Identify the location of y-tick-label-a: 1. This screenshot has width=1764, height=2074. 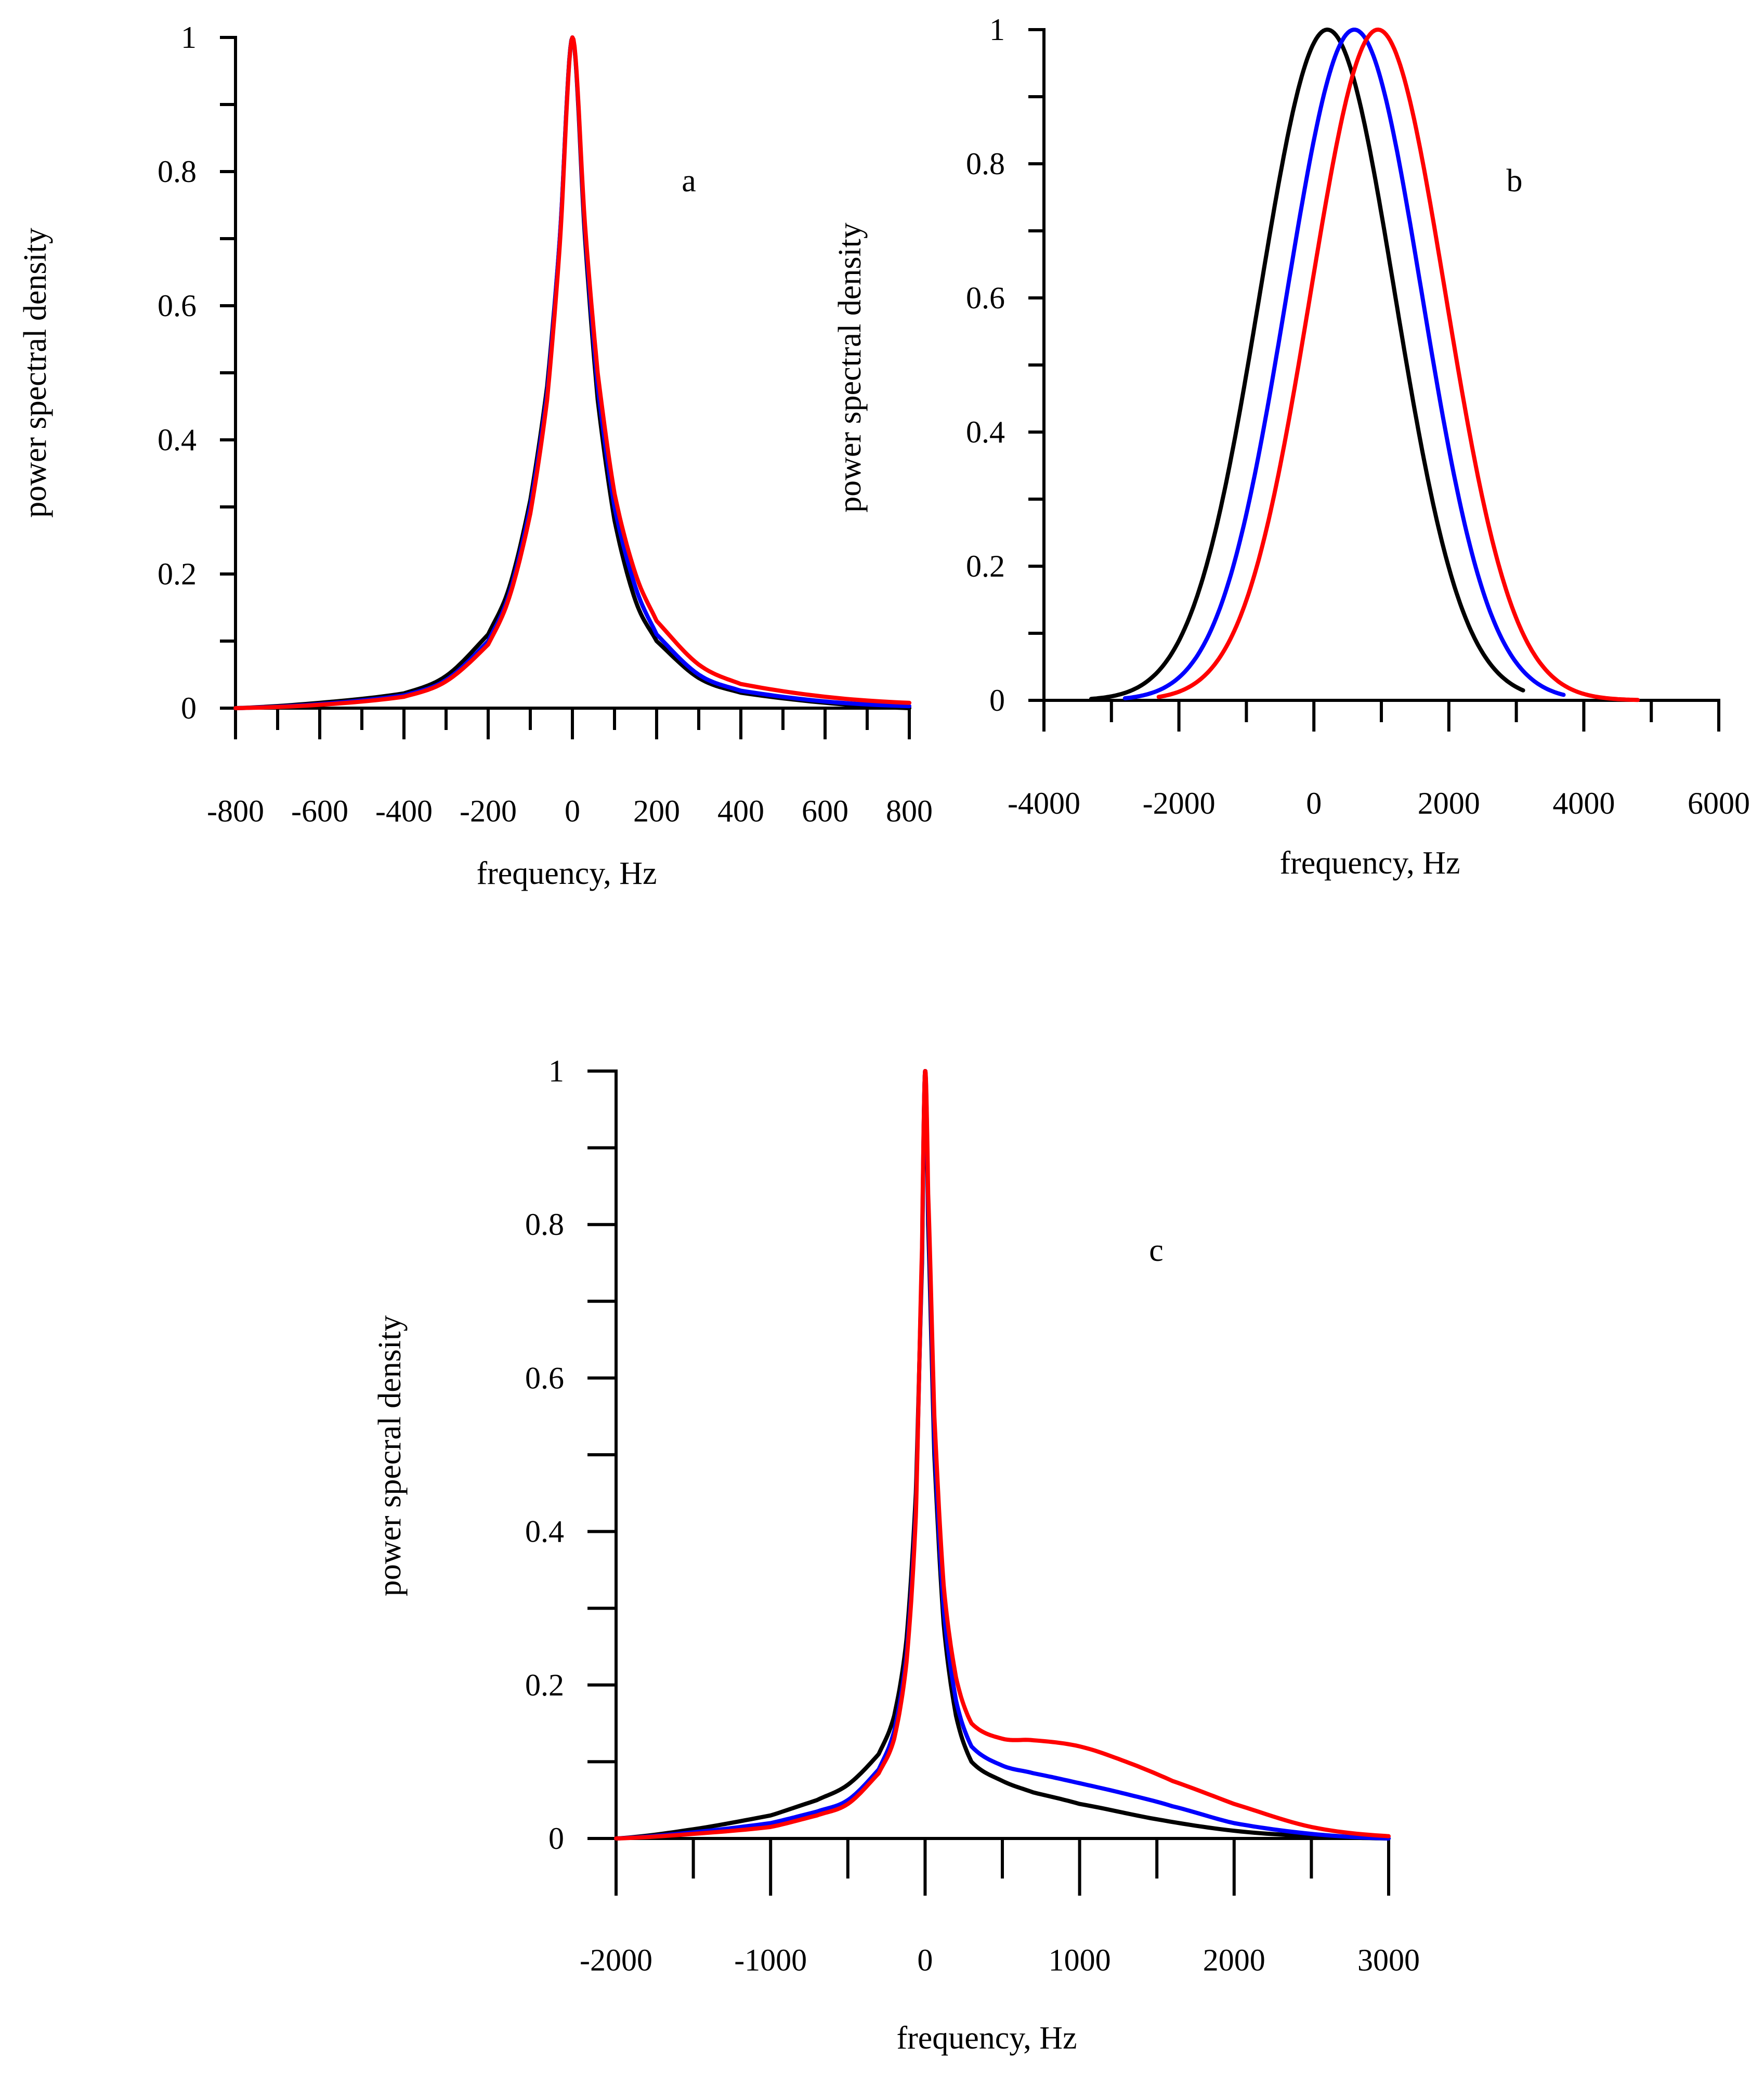
(189, 37).